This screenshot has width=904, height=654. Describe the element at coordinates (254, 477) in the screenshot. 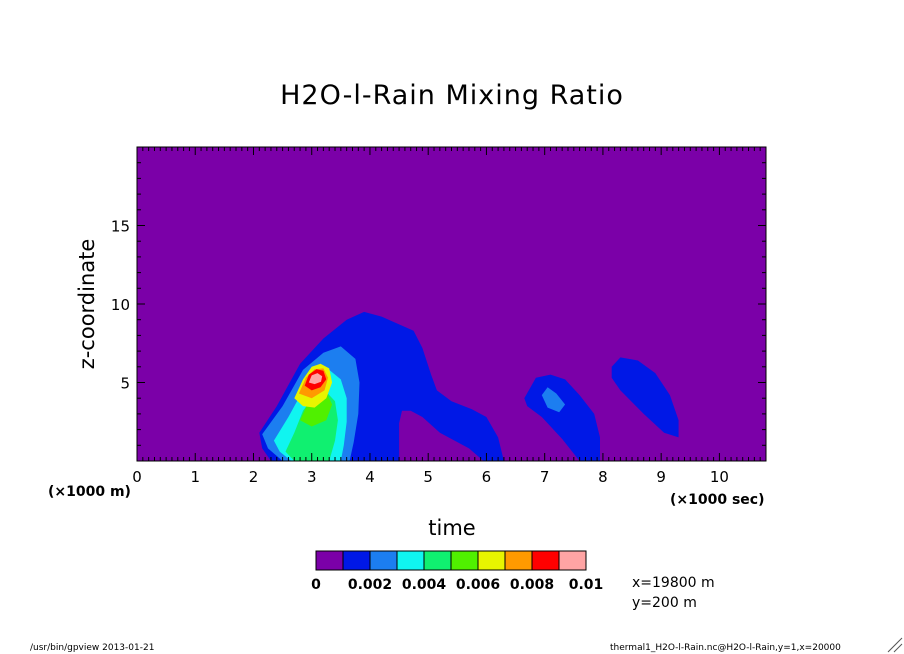

I see `x-tick-label: 2` at that location.